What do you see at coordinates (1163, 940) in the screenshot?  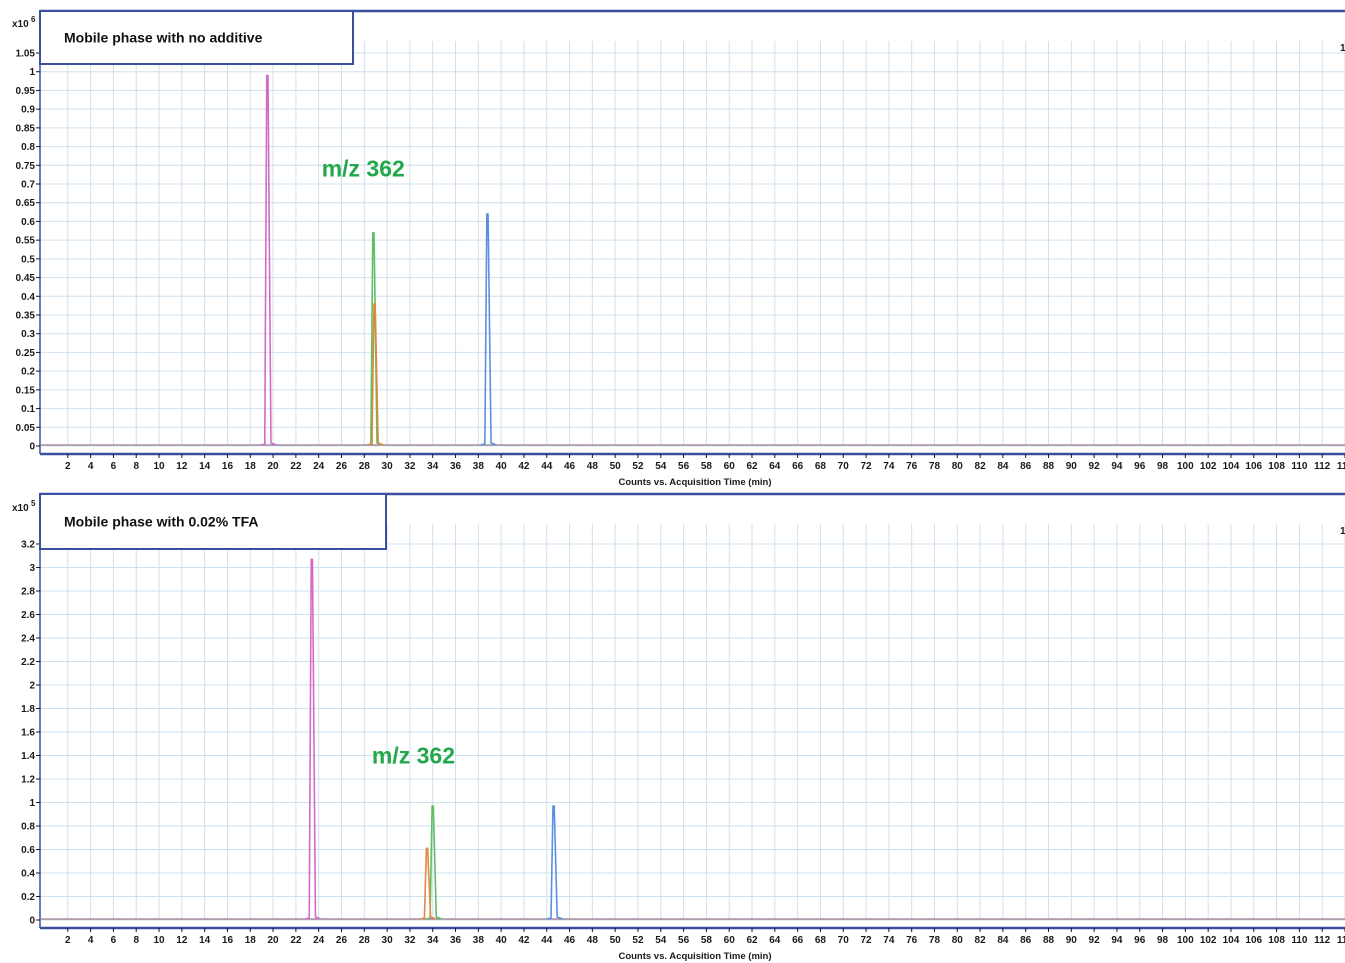 I see `x-tick-label: 98` at bounding box center [1163, 940].